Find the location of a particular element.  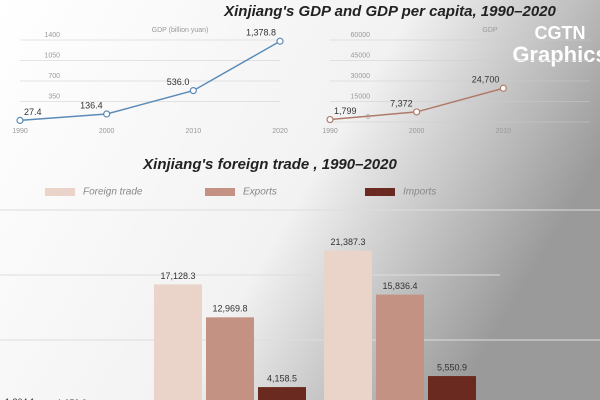

y-tick-label: 700 is located at coordinates (54, 76).